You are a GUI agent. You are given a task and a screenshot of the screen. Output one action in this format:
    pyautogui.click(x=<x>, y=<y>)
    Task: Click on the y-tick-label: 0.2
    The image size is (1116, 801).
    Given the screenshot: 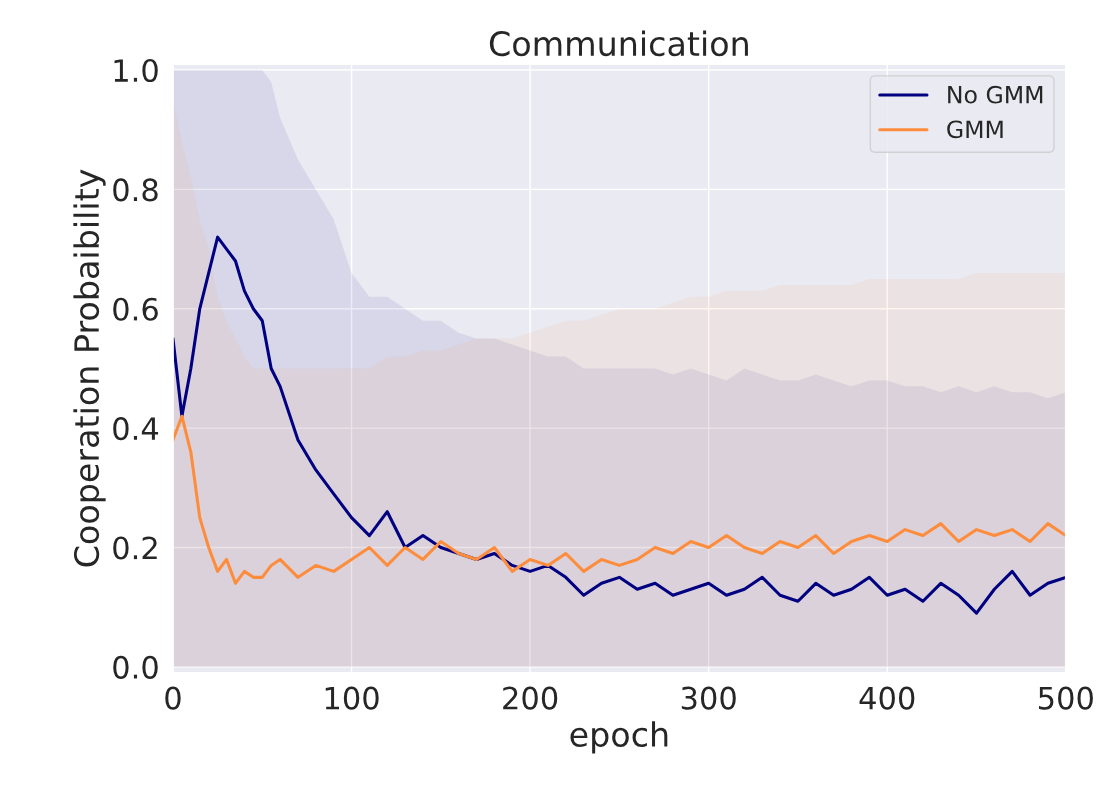 What is the action you would take?
    pyautogui.click(x=135, y=548)
    